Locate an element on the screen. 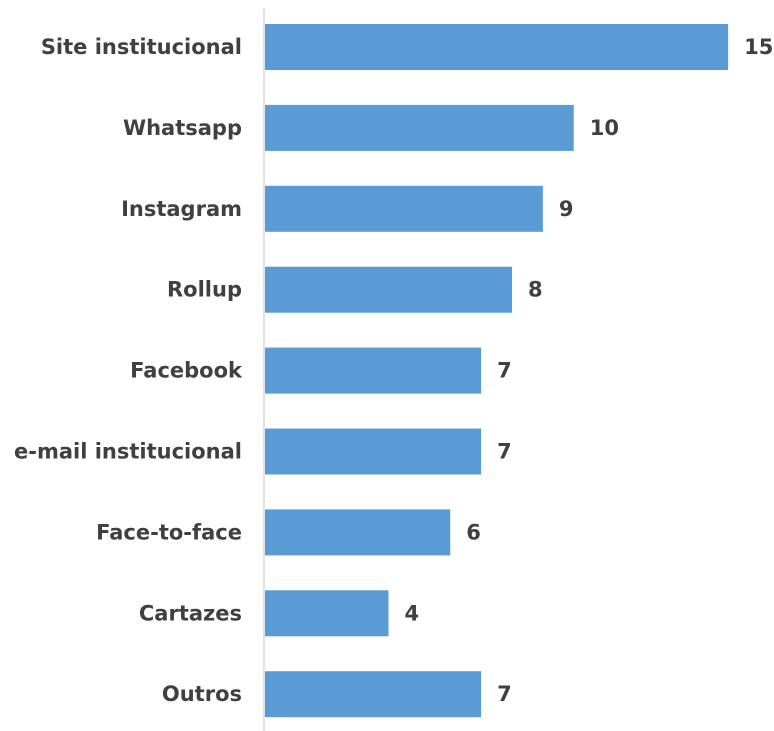  category-label-6: Face-to-face is located at coordinates (169, 532).